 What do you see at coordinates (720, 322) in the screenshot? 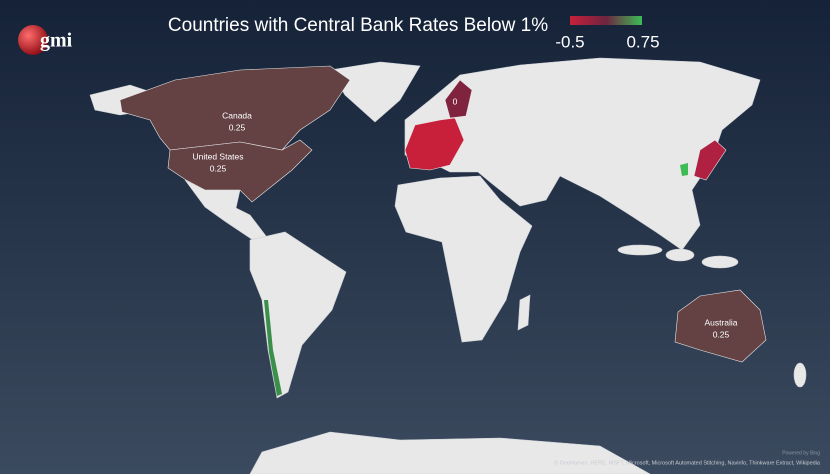
I see `region-name: Australia` at bounding box center [720, 322].